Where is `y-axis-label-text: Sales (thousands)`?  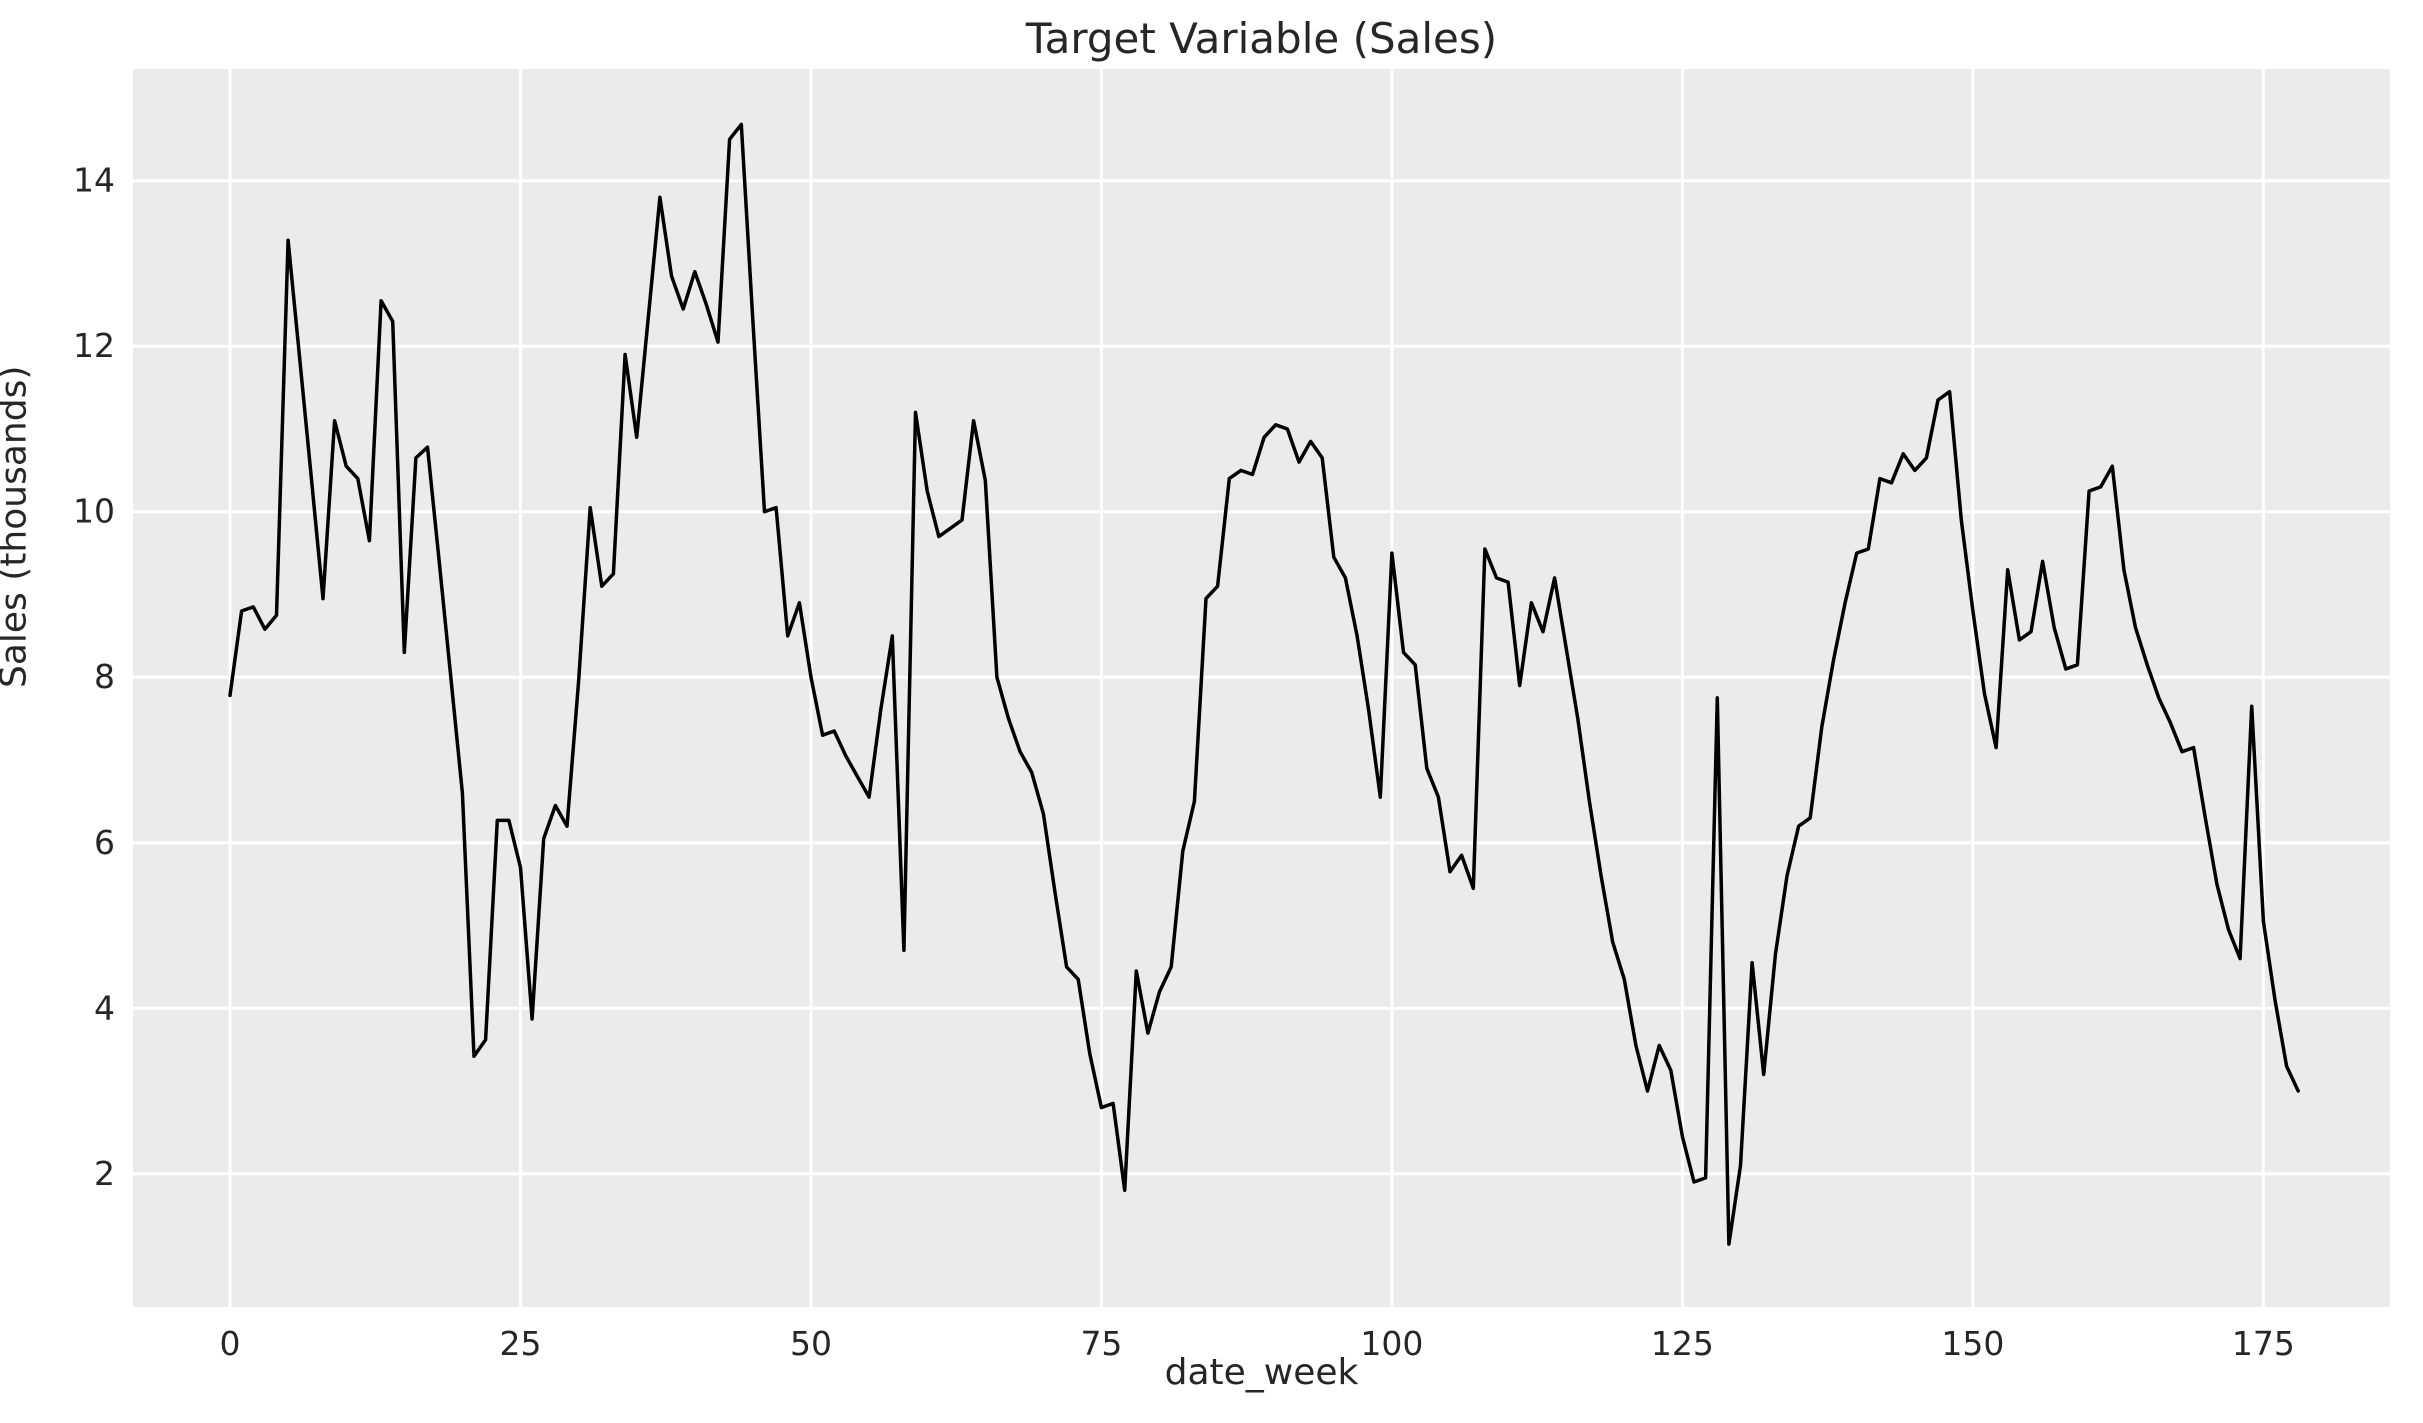
y-axis-label-text: Sales (thousands) is located at coordinates (17, 526).